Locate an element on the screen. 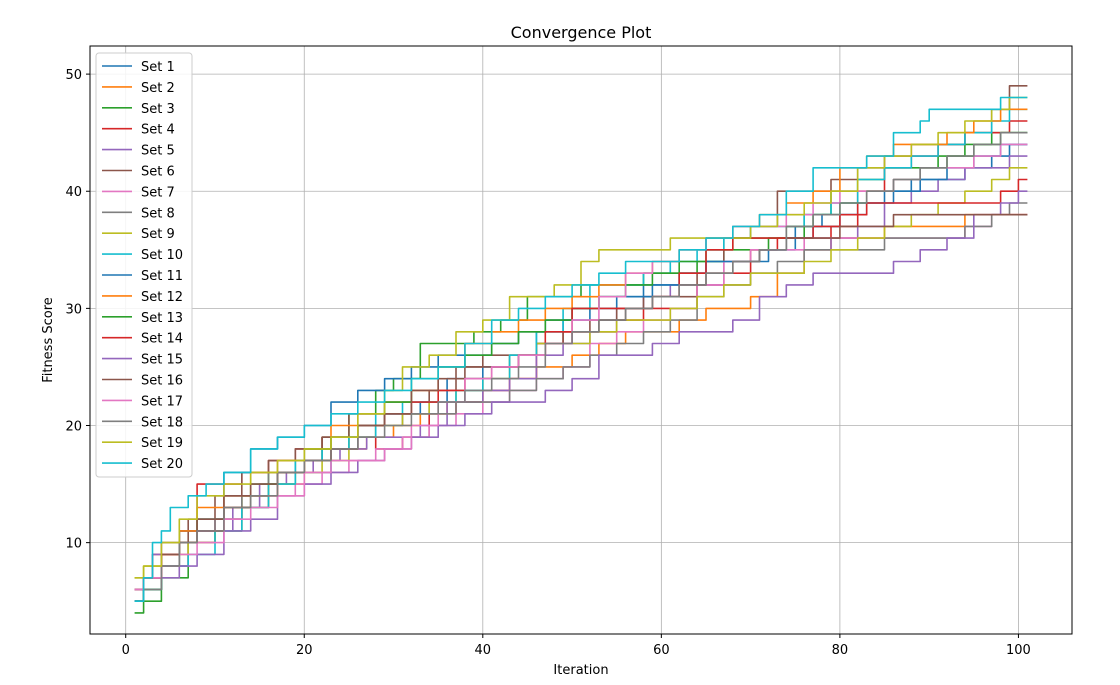 The width and height of the screenshot is (1120, 685). x-tick-label: 60 is located at coordinates (661, 650).